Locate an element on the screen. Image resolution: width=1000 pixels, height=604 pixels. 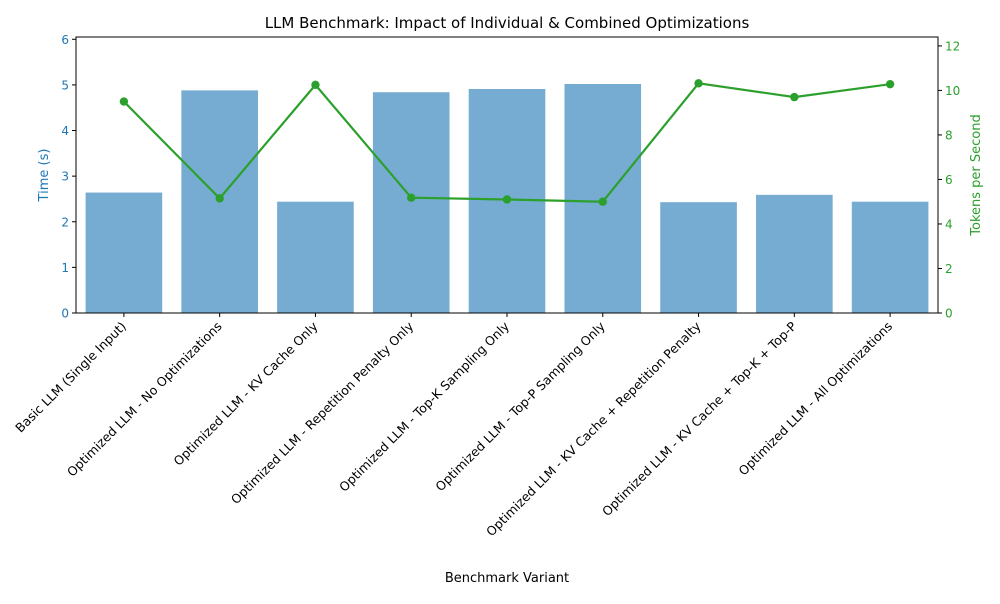
y-left-tick-label: 5 is located at coordinates (65, 85).